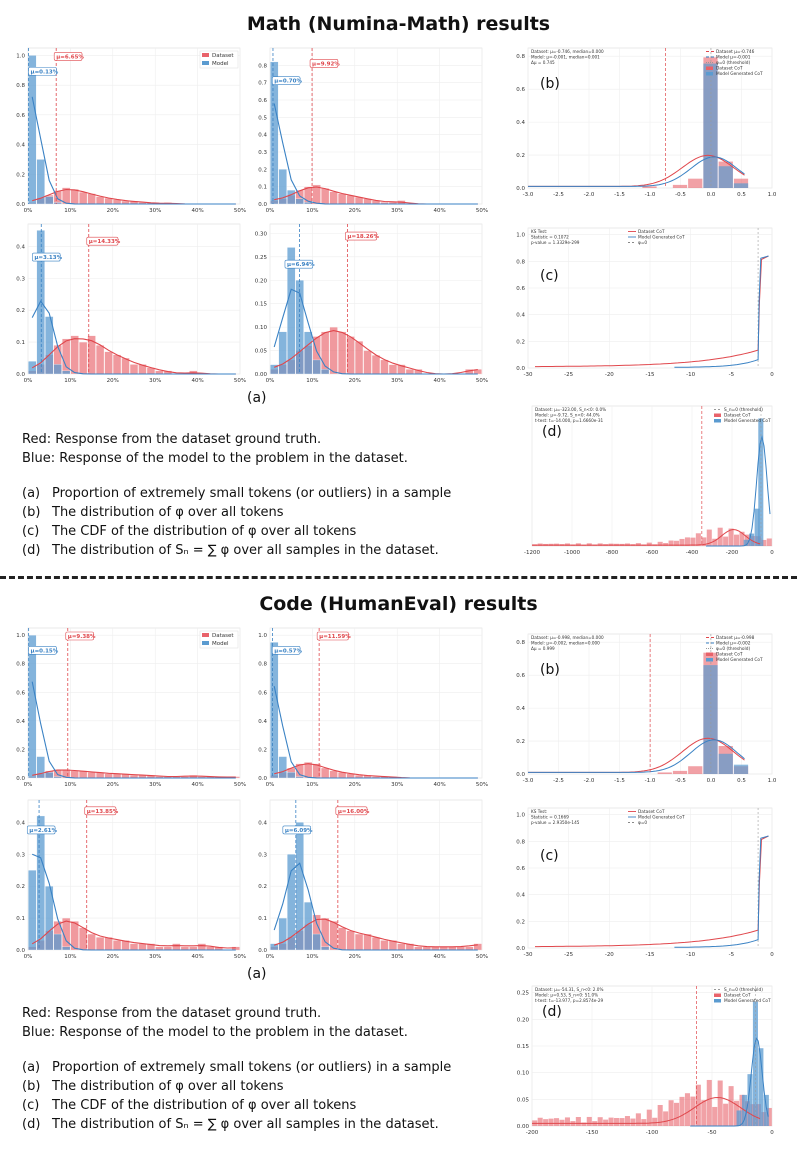  I want to click on stats-text: KS Test:, so click(539, 231).